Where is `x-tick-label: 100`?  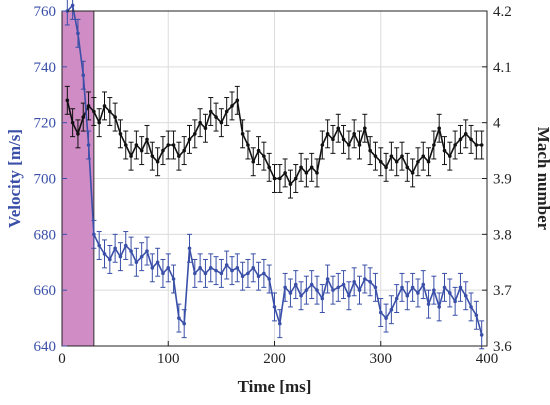 x-tick-label: 100 is located at coordinates (168, 359).